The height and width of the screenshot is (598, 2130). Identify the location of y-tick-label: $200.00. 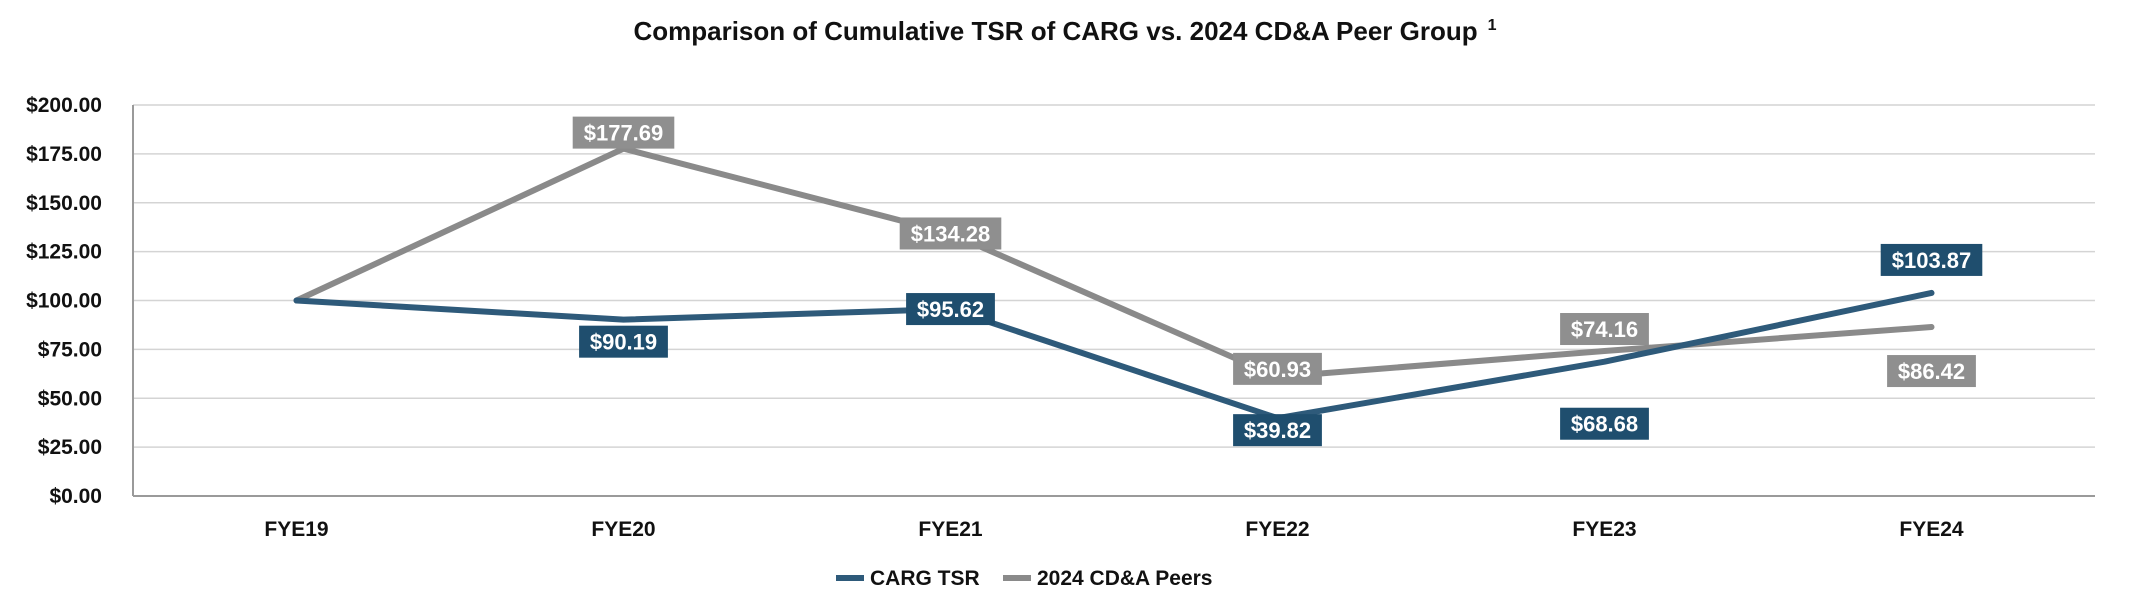
(64, 105).